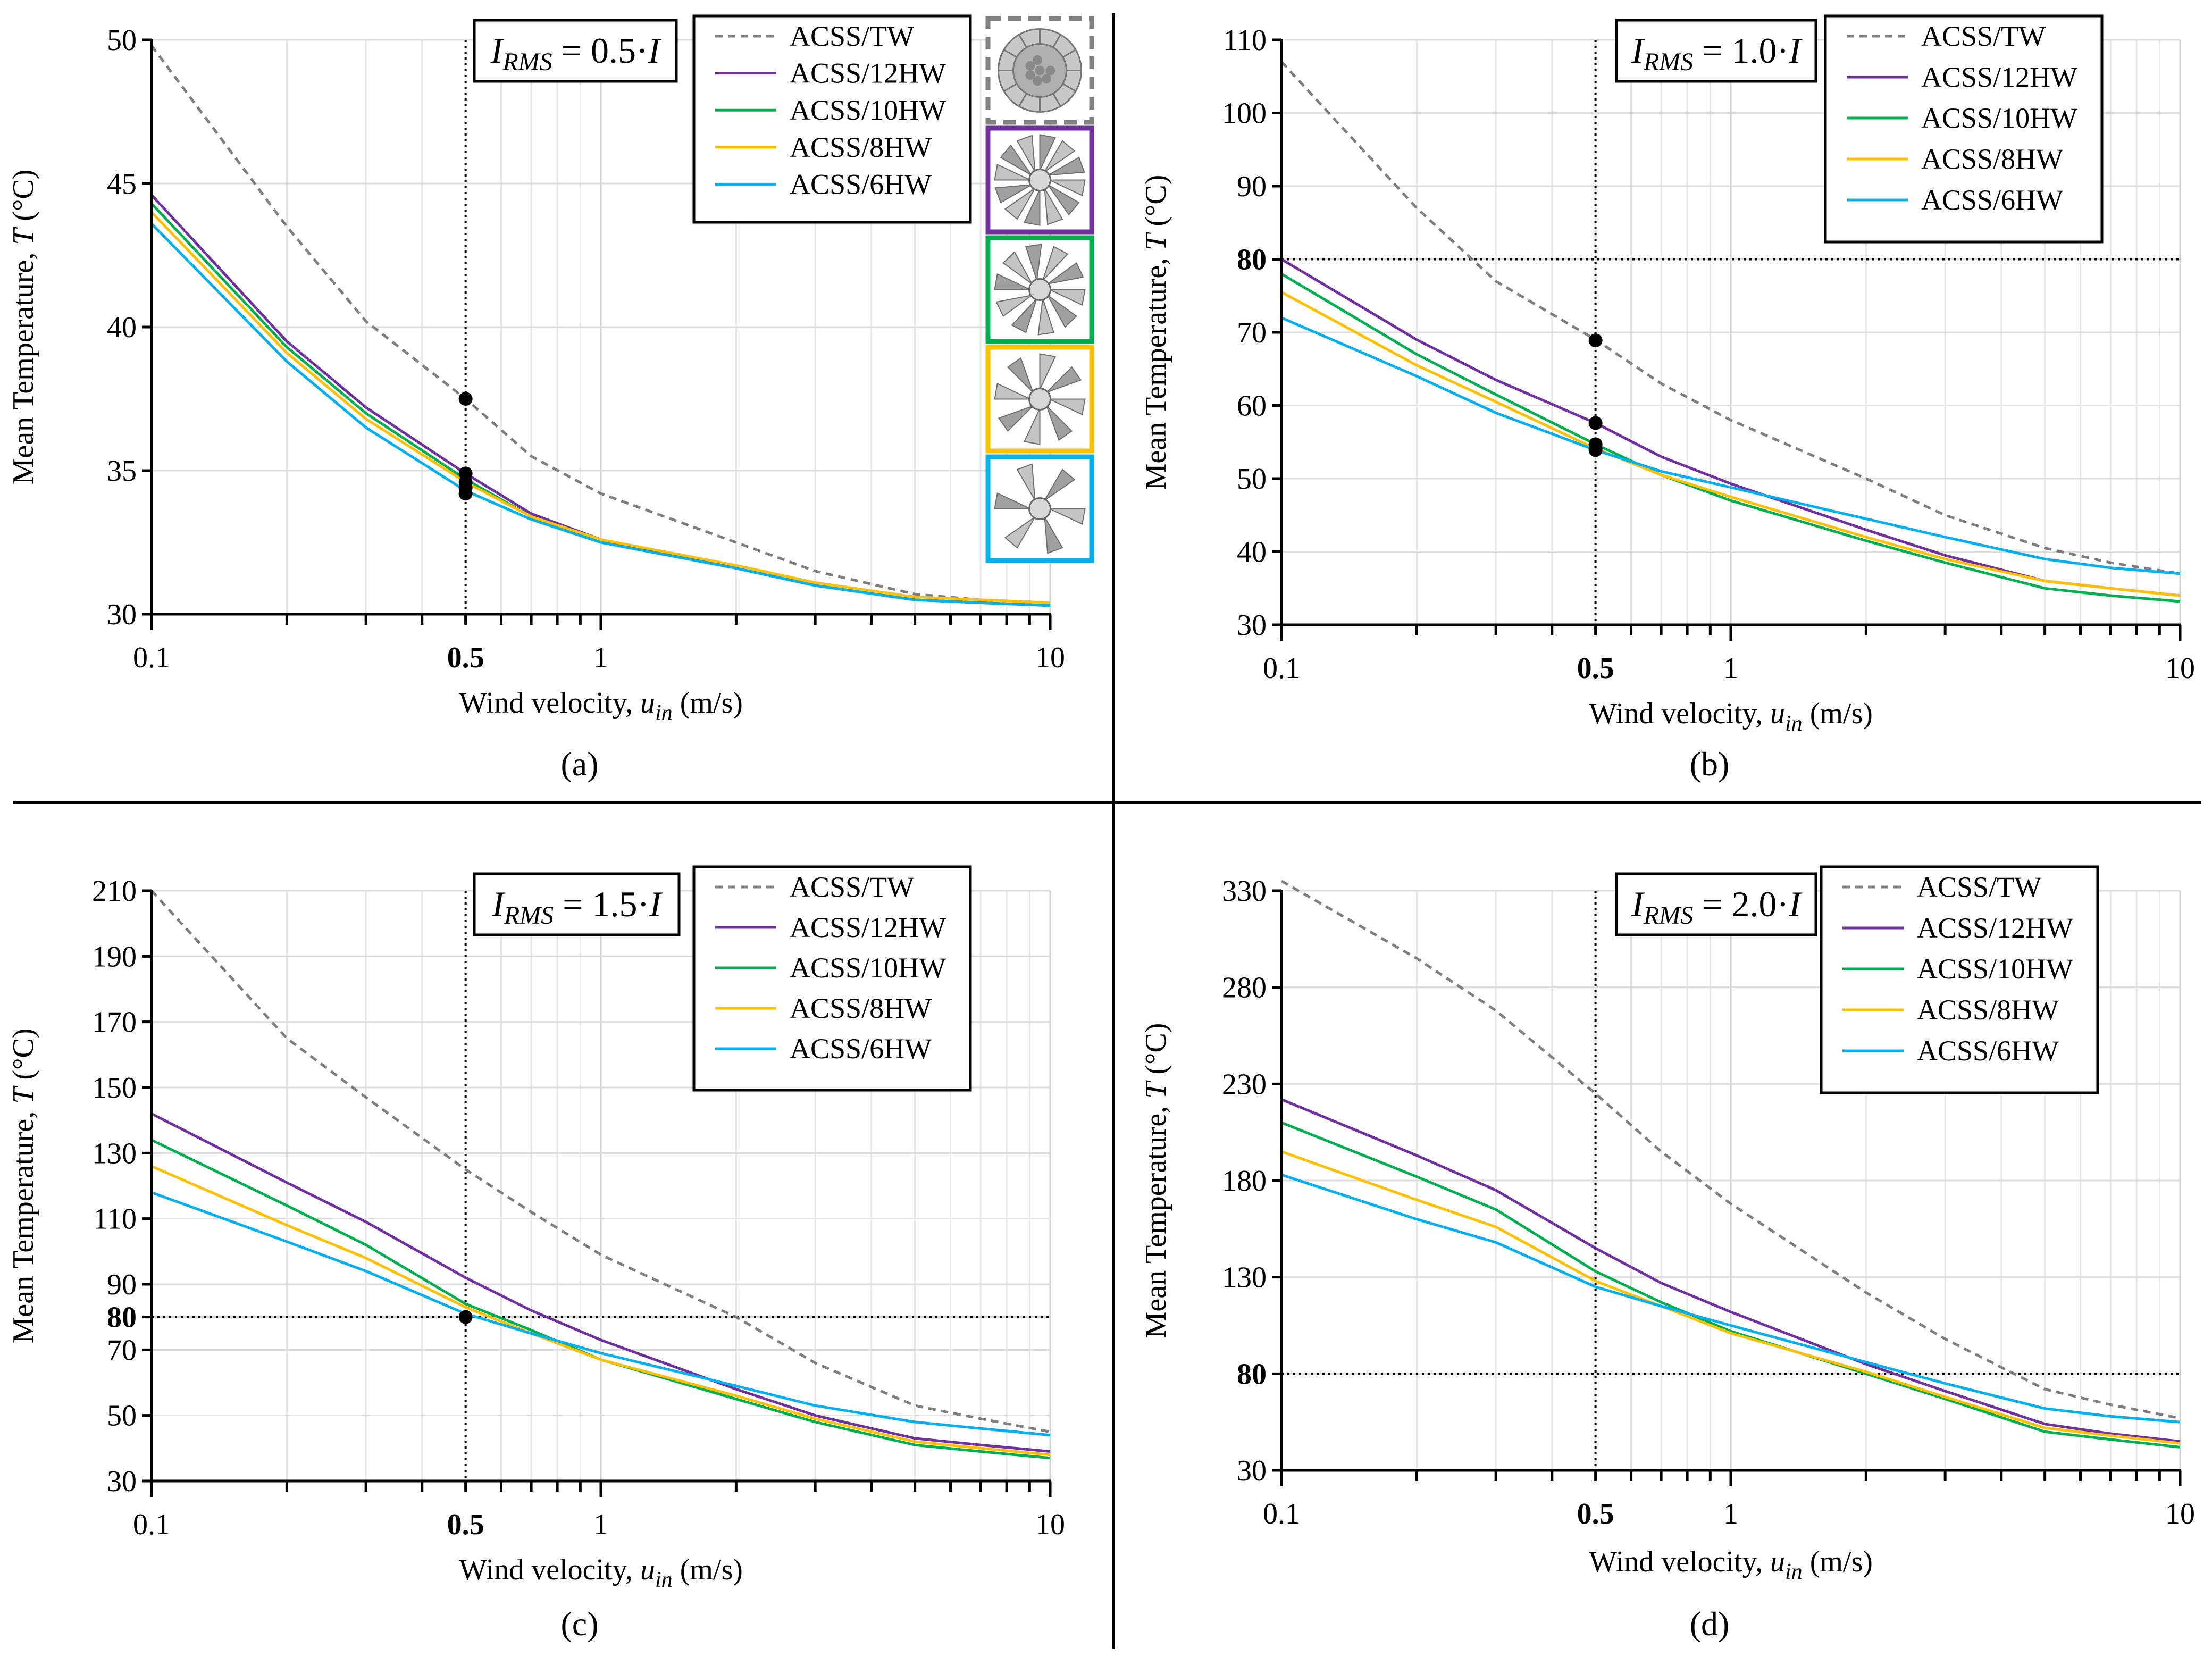 This screenshot has height=1665, width=2212. What do you see at coordinates (861, 1008) in the screenshot?
I see `legend-label: ACSS/8HW` at bounding box center [861, 1008].